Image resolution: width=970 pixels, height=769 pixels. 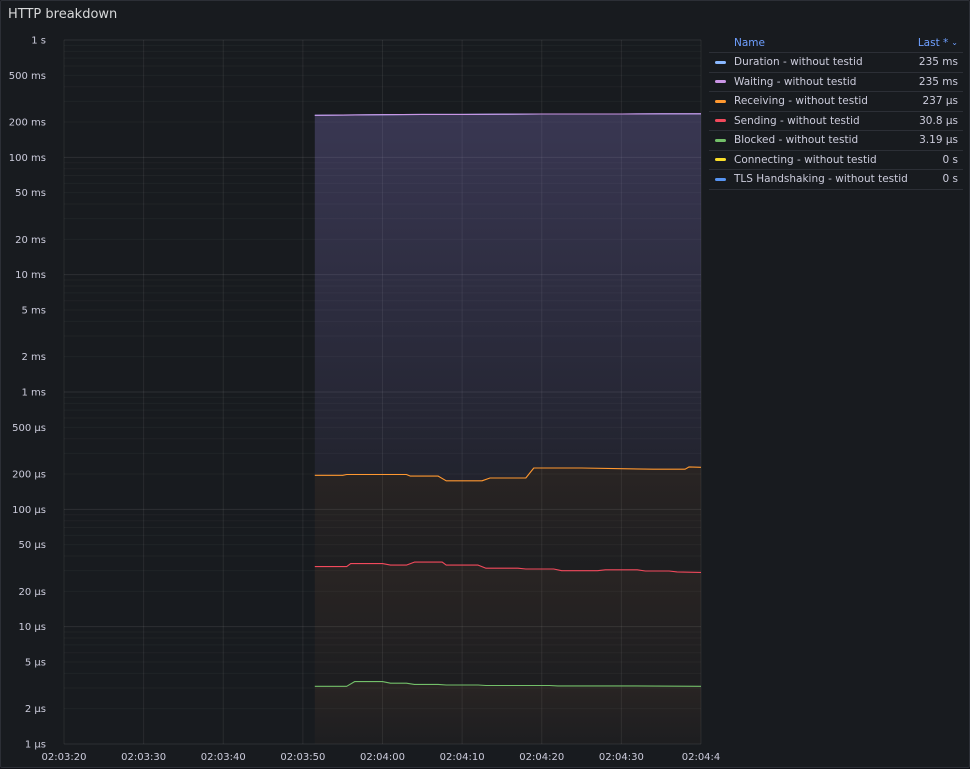 What do you see at coordinates (27, 158) in the screenshot?
I see `y-tick-label: 100 ms` at bounding box center [27, 158].